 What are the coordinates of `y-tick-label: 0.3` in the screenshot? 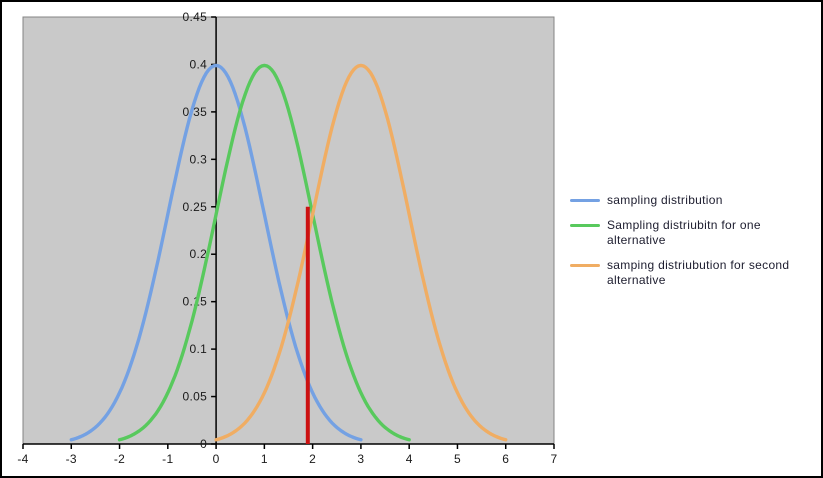 It's located at (198, 159).